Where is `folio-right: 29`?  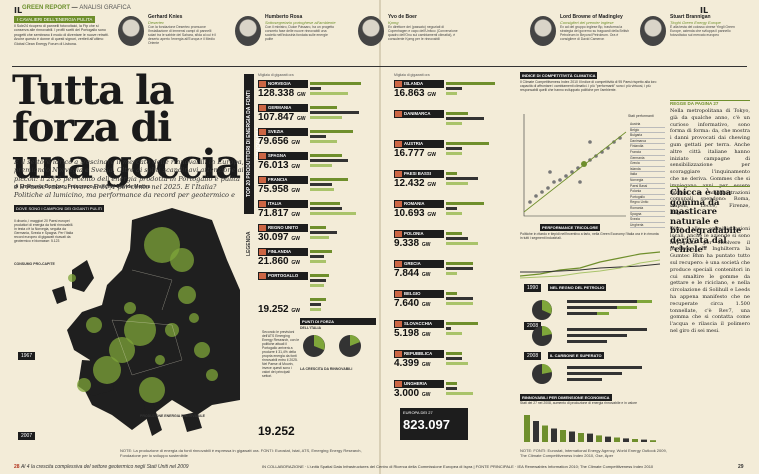
folio-right: 29 is located at coordinates (741, 467).